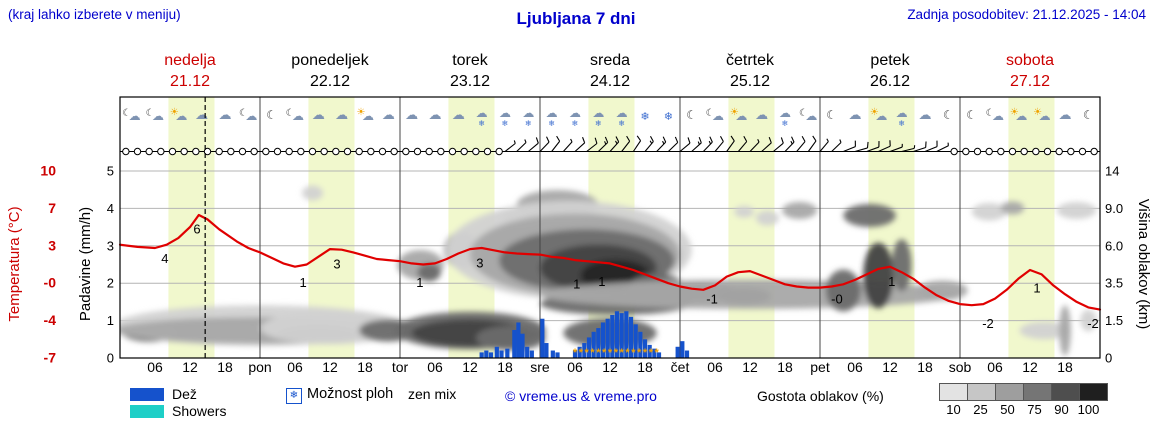 The image size is (1152, 443). I want to click on menu-hint-text: (kraj lahko izberete v meniju), so click(94, 14).